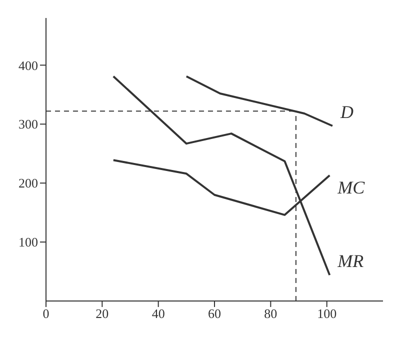  I want to click on series-label: MC, so click(351, 187).